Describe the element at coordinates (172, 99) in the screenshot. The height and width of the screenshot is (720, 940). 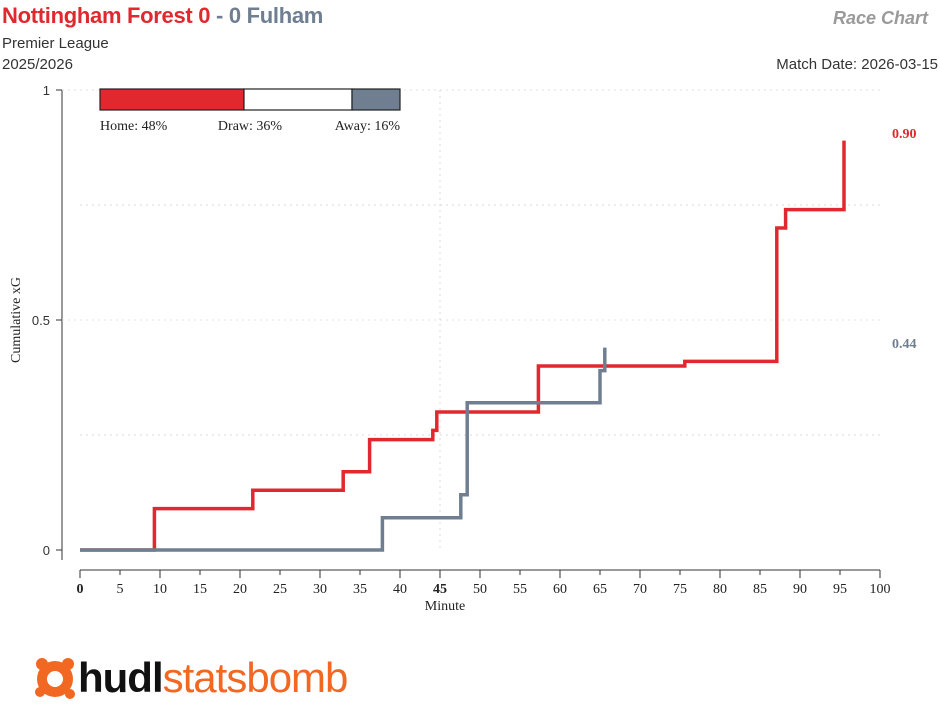
I see `home-probability-segment` at that location.